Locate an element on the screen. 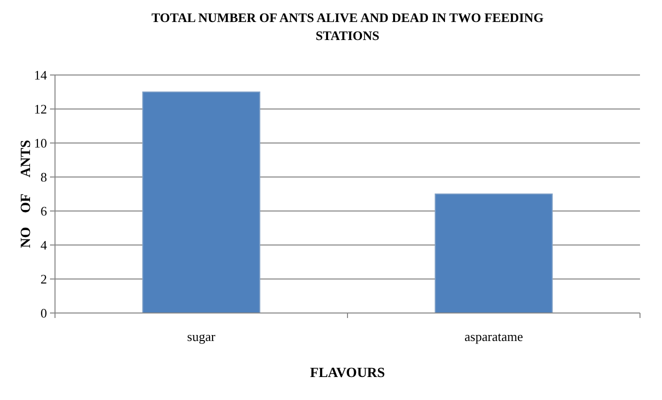 Image resolution: width=662 pixels, height=400 pixels. x-axis-title: FLAVOURS is located at coordinates (348, 373).